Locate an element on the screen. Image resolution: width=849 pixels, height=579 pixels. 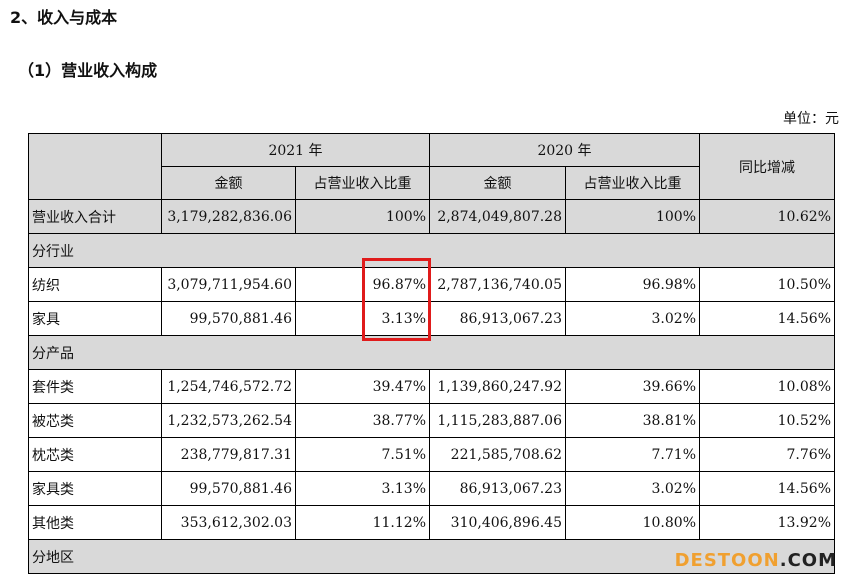
row-label: 家具类 is located at coordinates (95, 488).